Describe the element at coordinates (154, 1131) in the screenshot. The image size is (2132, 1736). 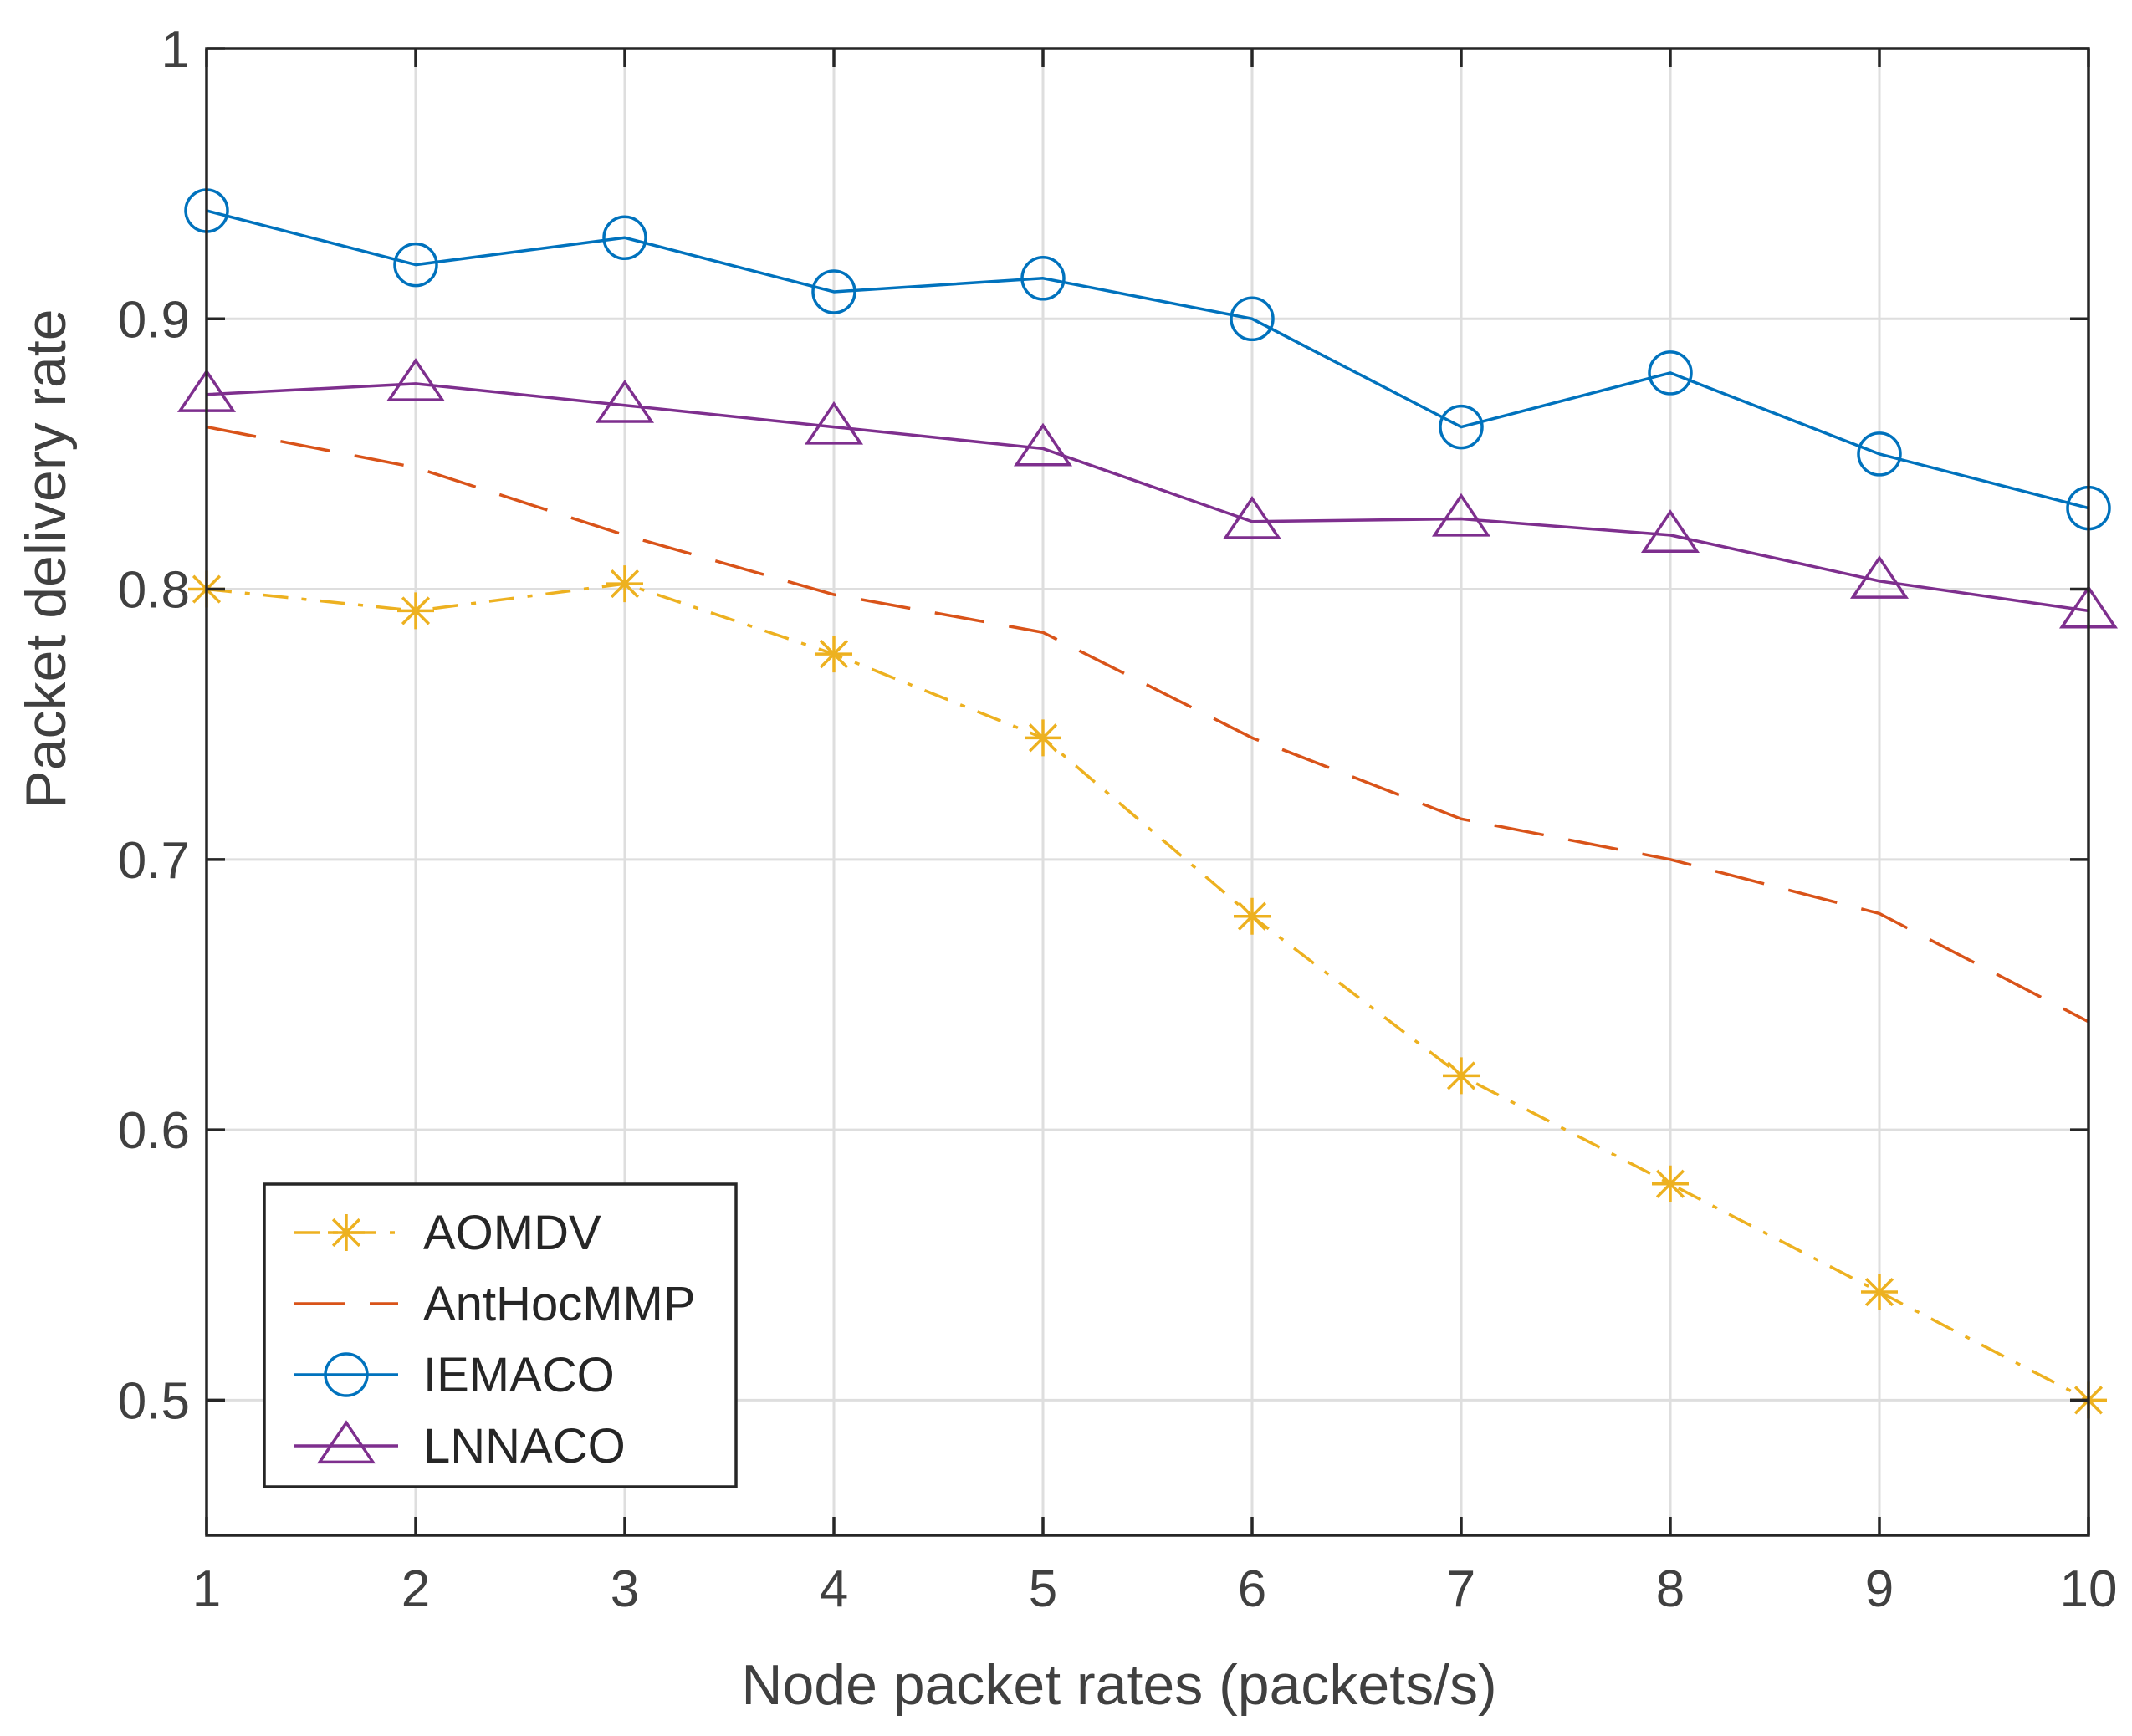
I see `y-tick-label: 0.6` at that location.